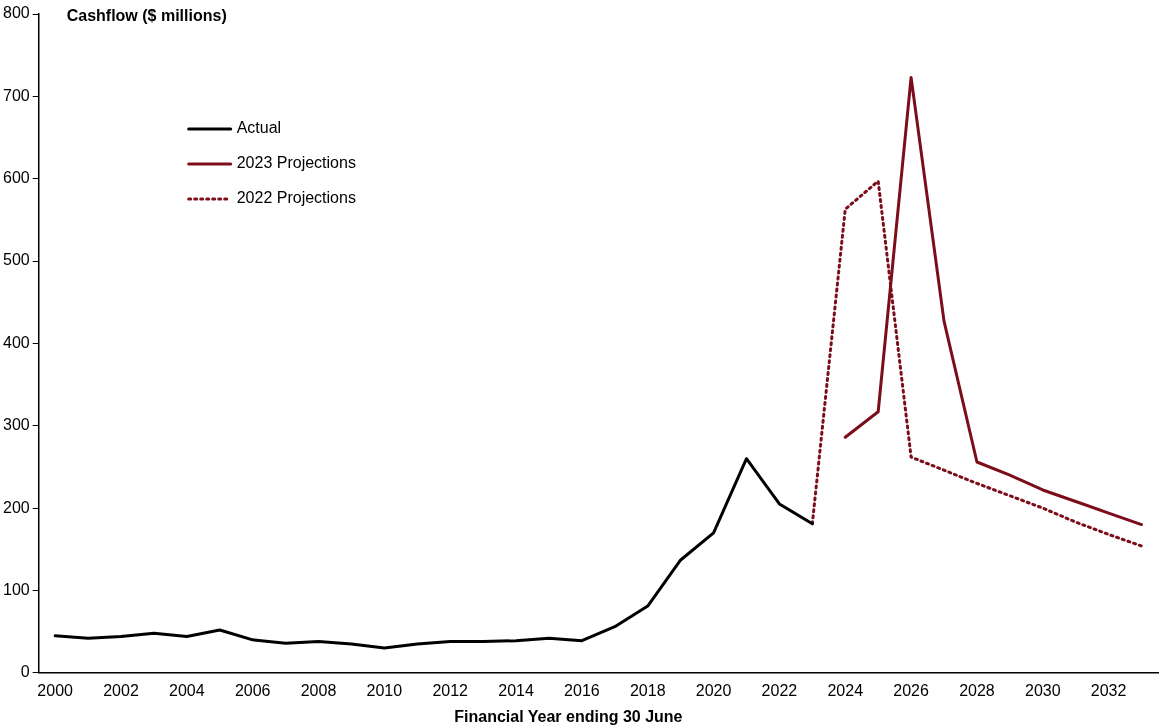 This screenshot has width=1164, height=728. I want to click on legend-label: Actual, so click(259, 128).